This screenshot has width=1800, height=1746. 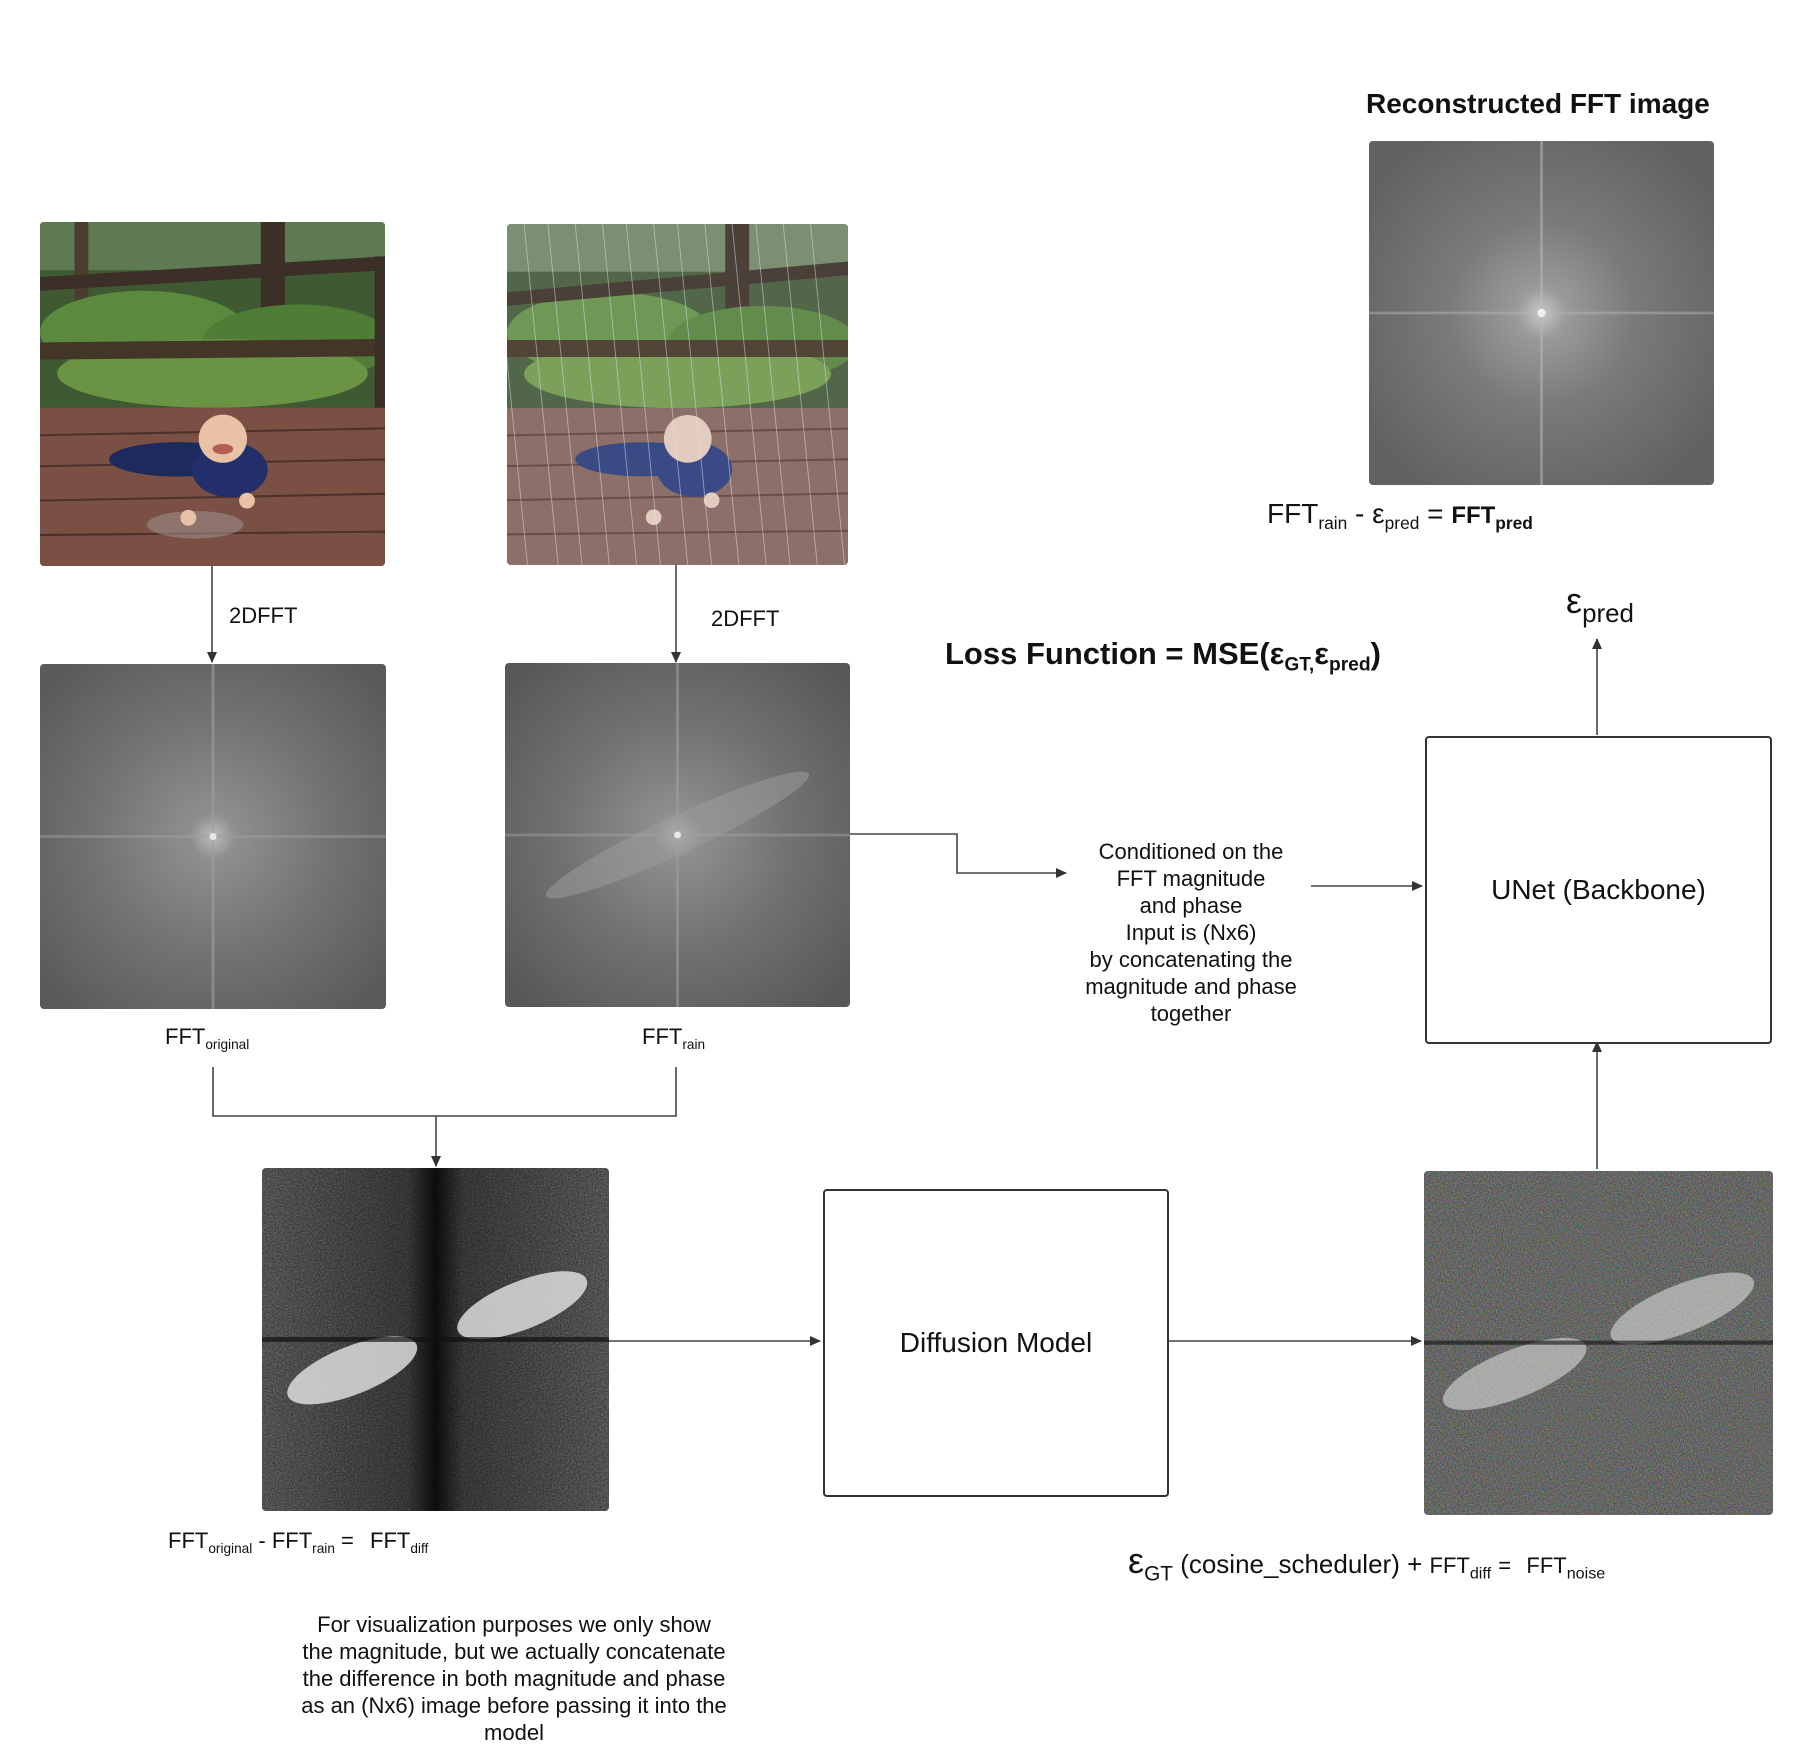 What do you see at coordinates (677, 394) in the screenshot?
I see `rain-photo` at bounding box center [677, 394].